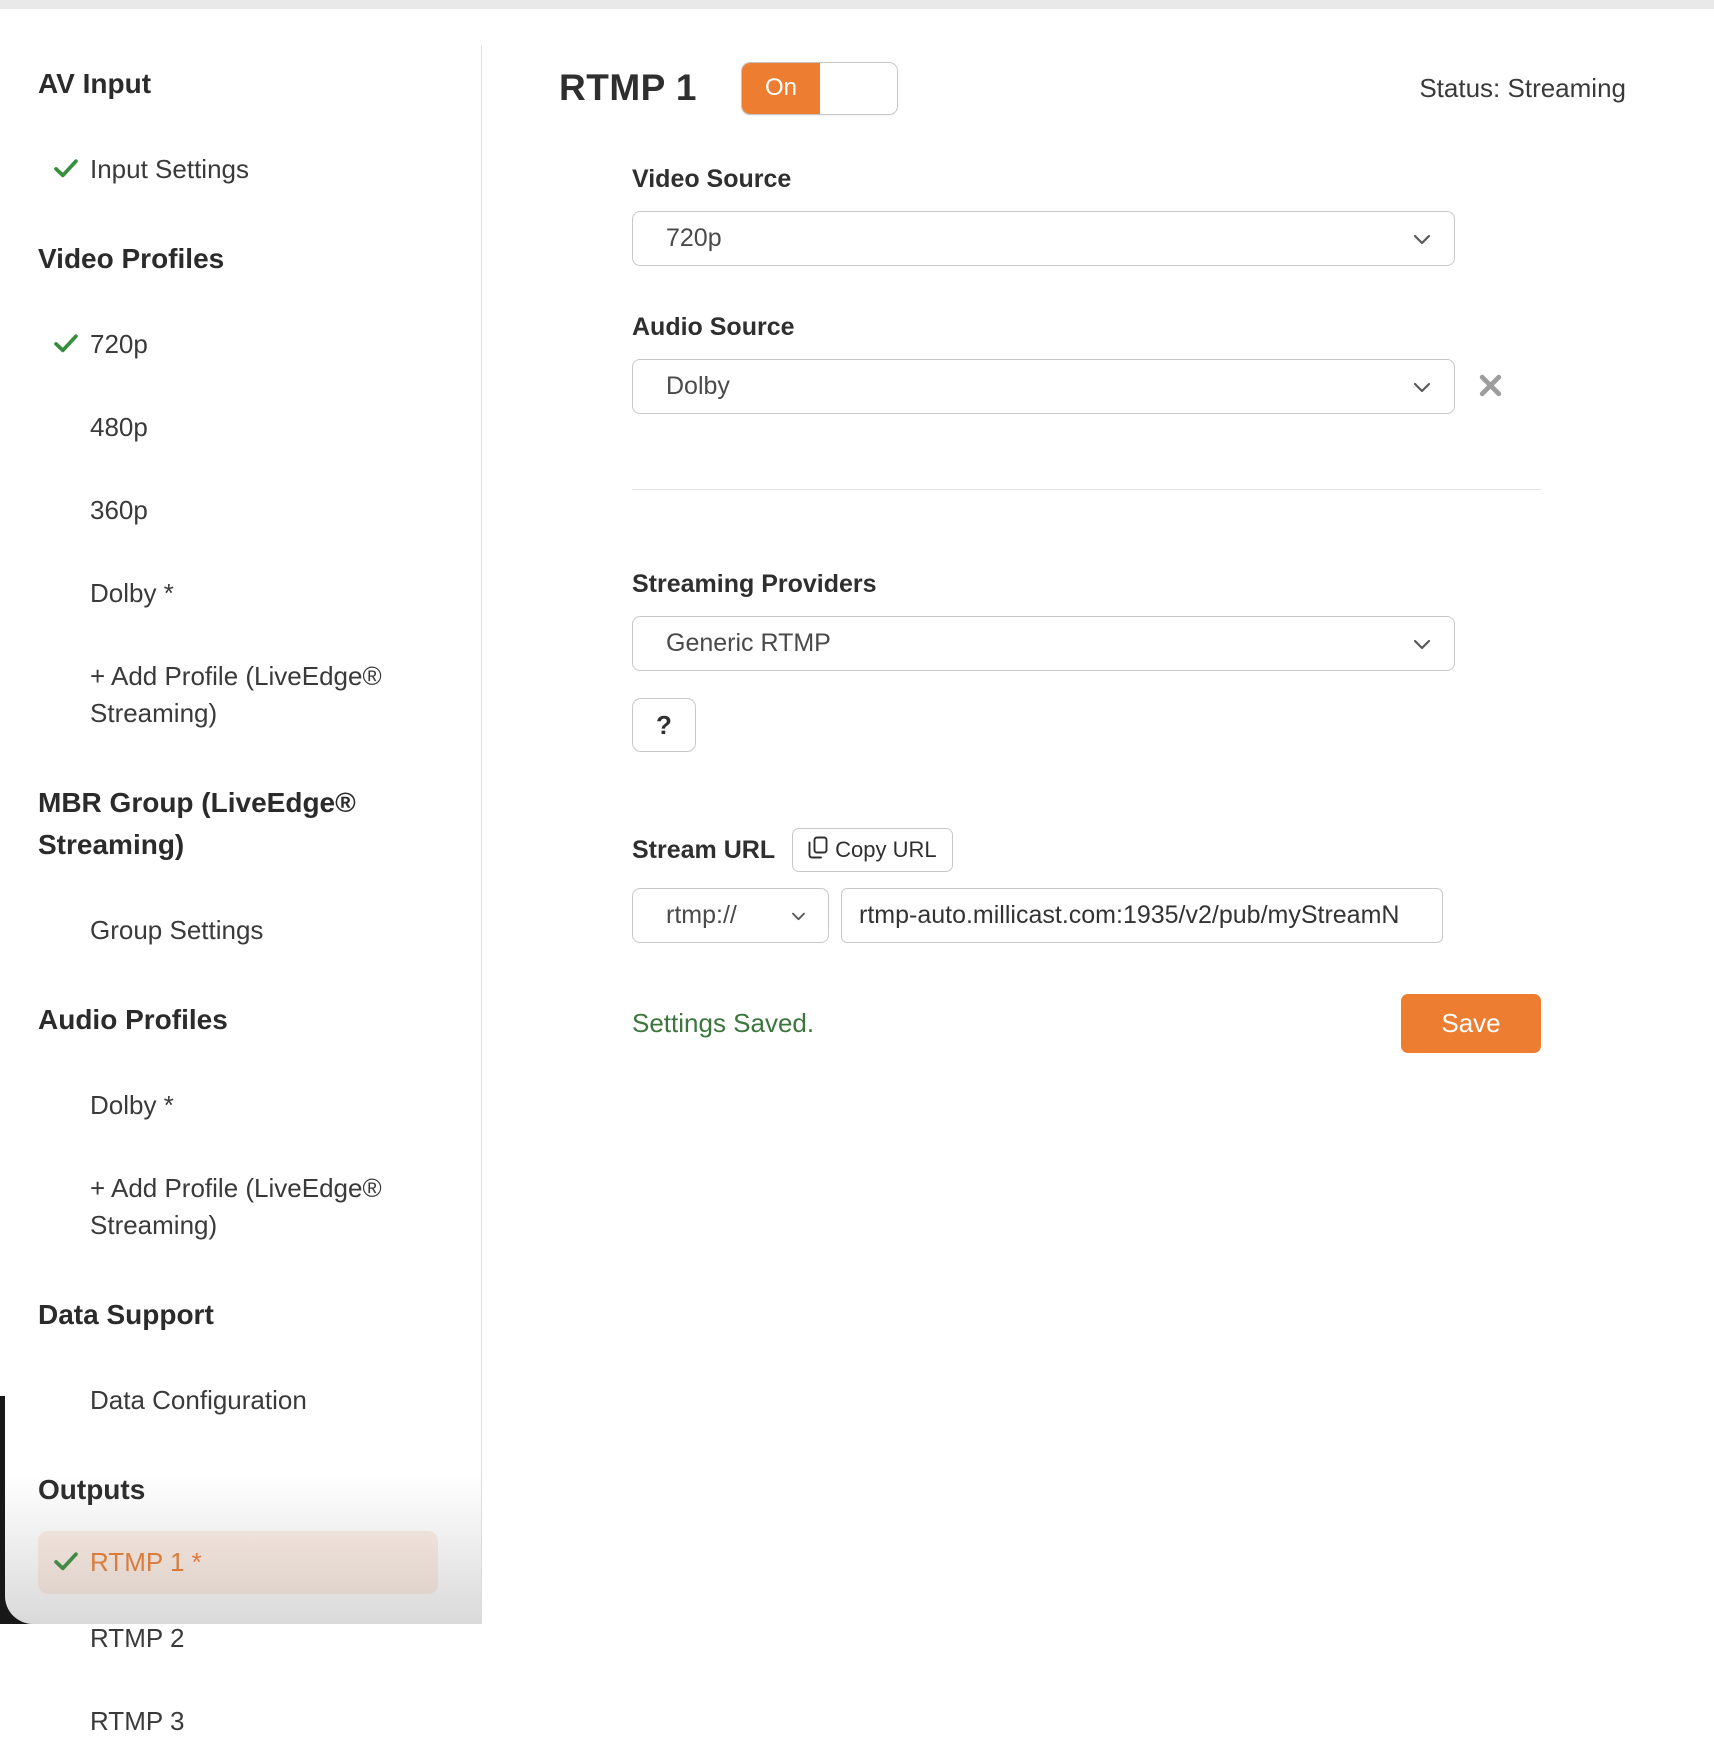 Image resolution: width=1714 pixels, height=1740 pixels. I want to click on toggle-on-segment: On, so click(781, 88).